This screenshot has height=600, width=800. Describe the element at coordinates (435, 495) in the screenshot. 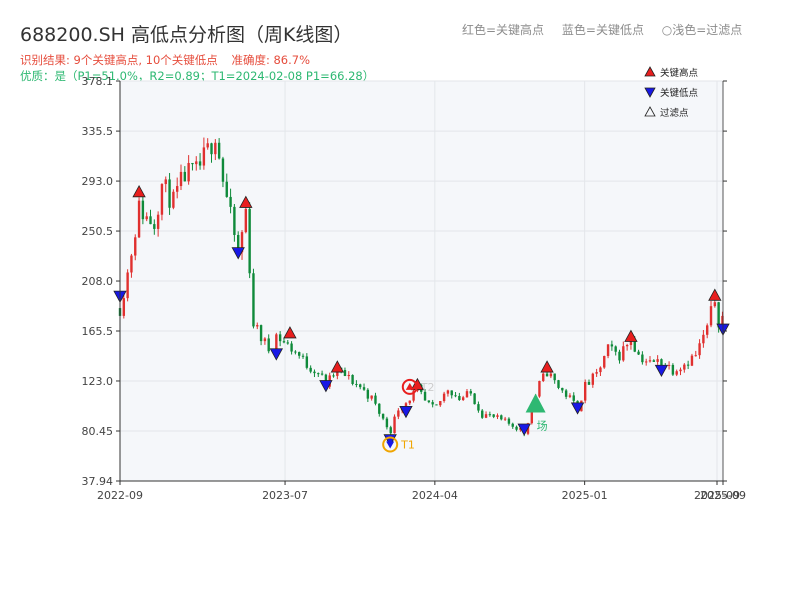

I see `x-tick-label: 2024-04` at that location.